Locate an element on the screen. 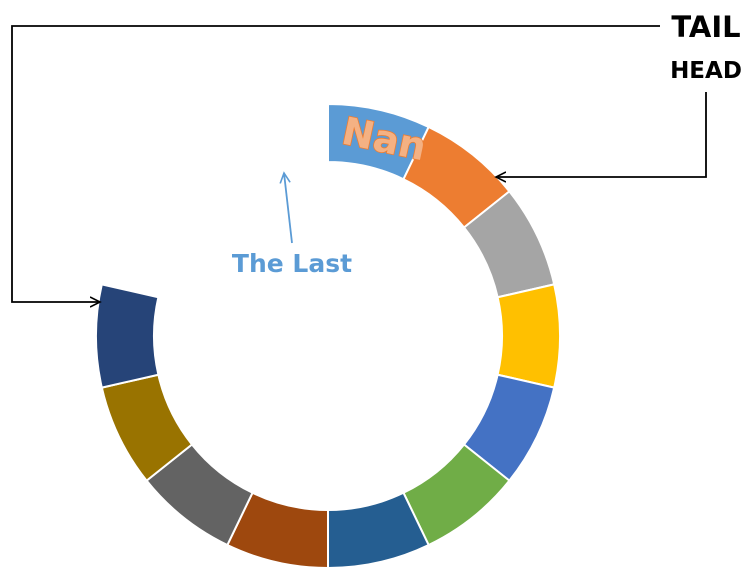 The height and width of the screenshot is (575, 754). head-arrow is located at coordinates (601, 134).